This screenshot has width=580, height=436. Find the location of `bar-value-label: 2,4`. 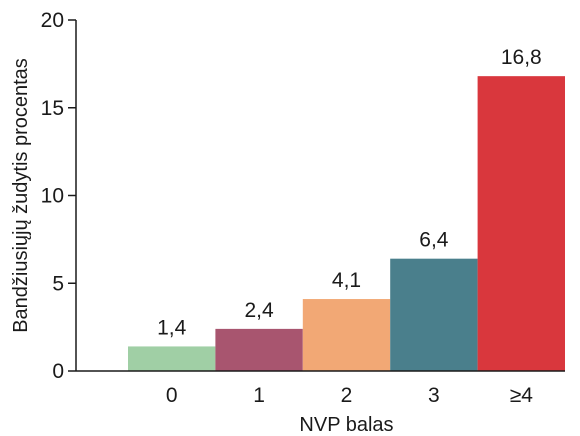

bar-value-label: 2,4 is located at coordinates (259, 310).